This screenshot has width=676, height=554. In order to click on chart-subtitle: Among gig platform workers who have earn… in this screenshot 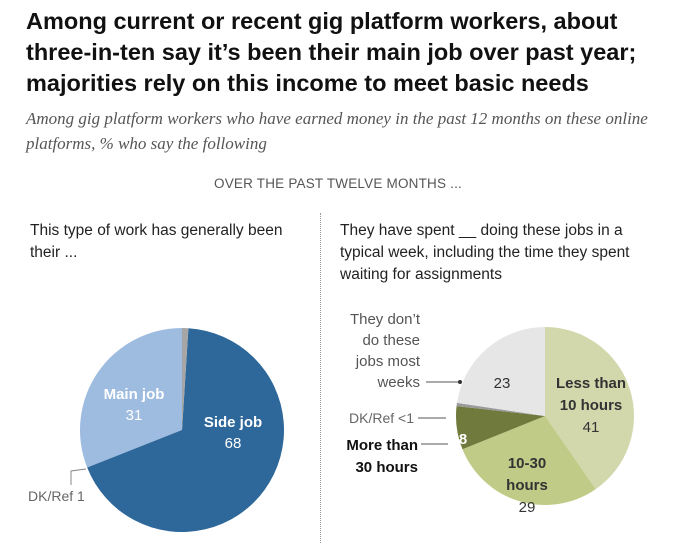, I will do `click(337, 131)`.